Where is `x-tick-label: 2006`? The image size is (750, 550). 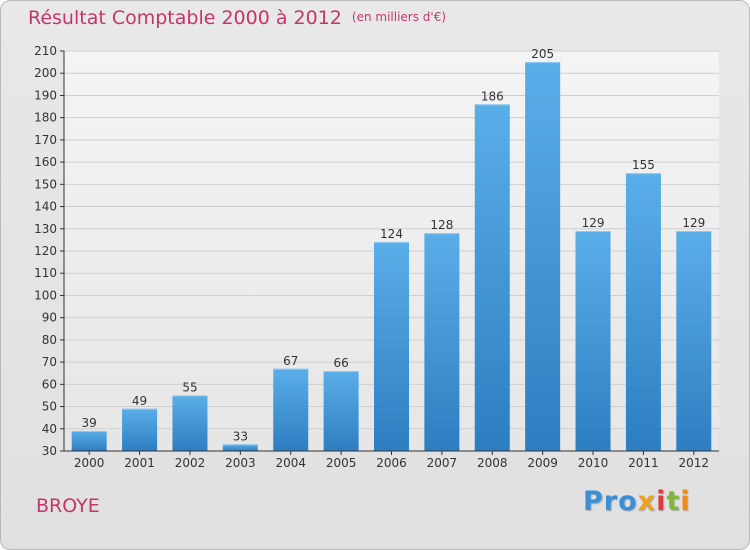
x-tick-label: 2006 is located at coordinates (391, 463).